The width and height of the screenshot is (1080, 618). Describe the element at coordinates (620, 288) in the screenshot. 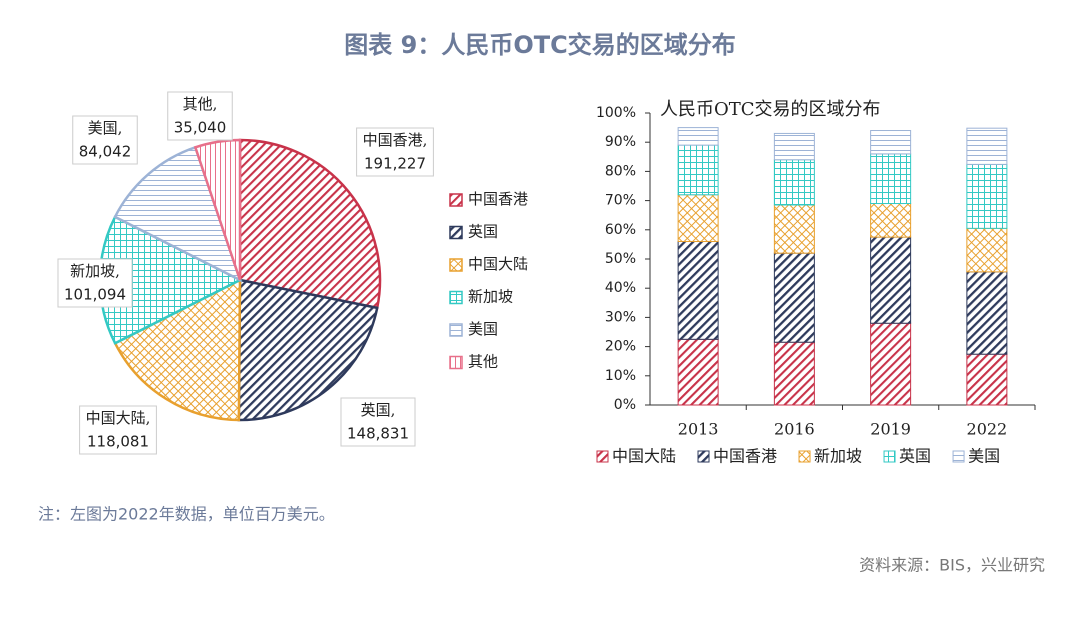

I see `y-tick-label: 40%` at that location.